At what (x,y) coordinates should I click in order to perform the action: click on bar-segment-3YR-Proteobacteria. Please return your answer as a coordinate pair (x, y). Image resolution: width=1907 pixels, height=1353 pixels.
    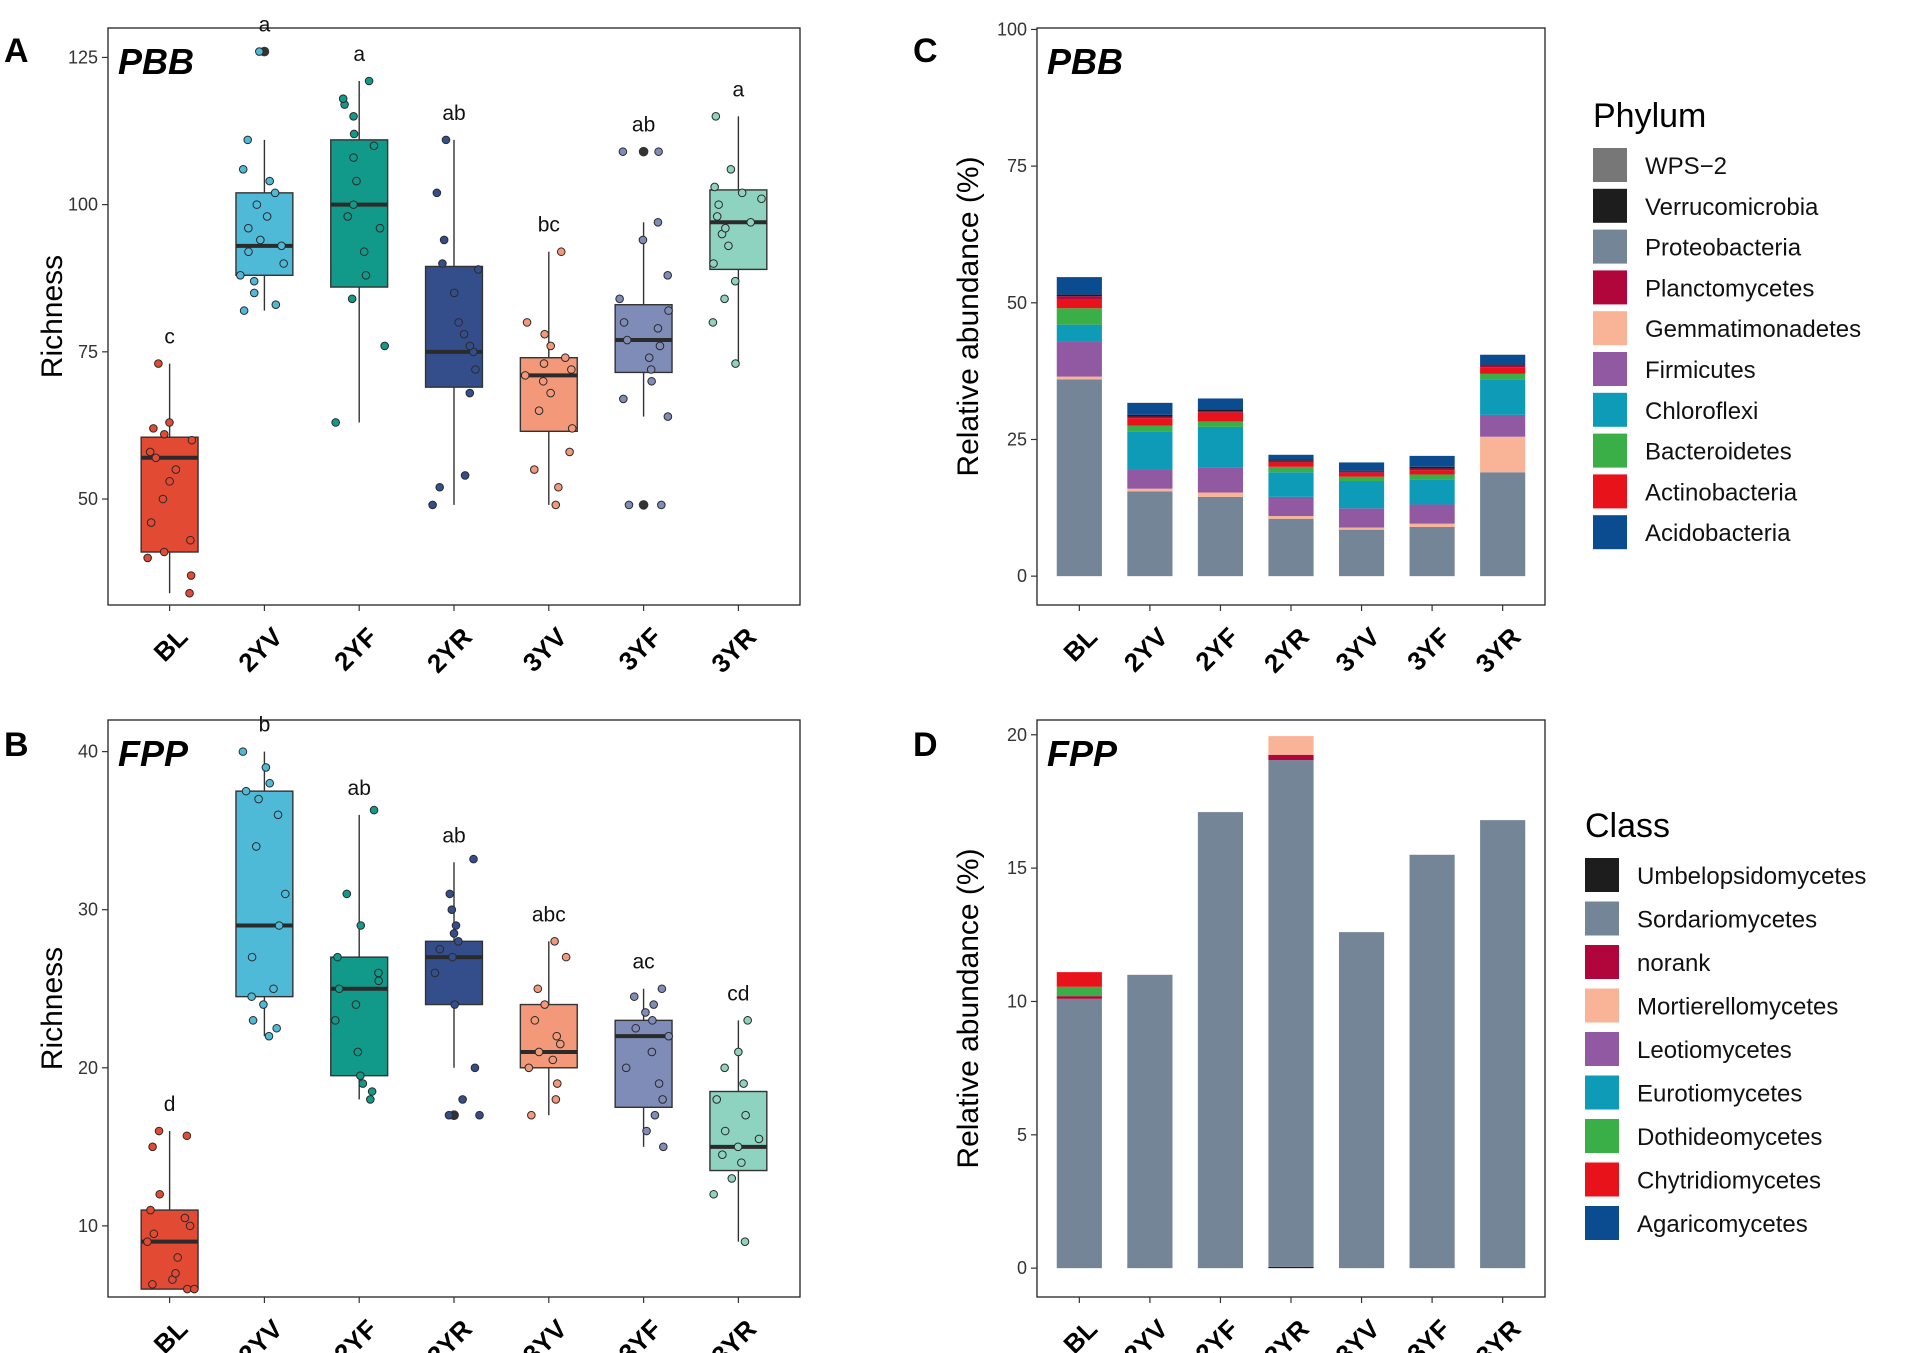
    Looking at the image, I should click on (1503, 524).